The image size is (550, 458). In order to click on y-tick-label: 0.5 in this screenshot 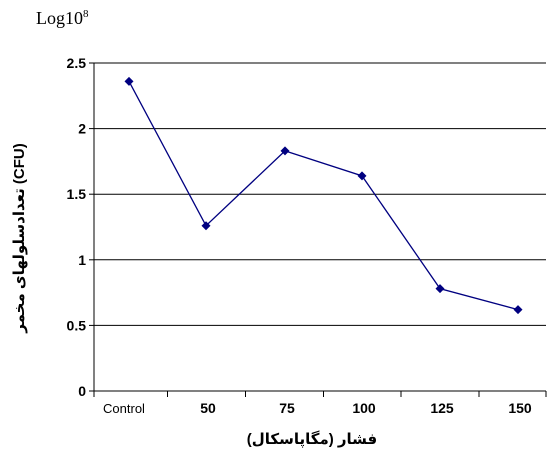, I will do `click(77, 325)`.